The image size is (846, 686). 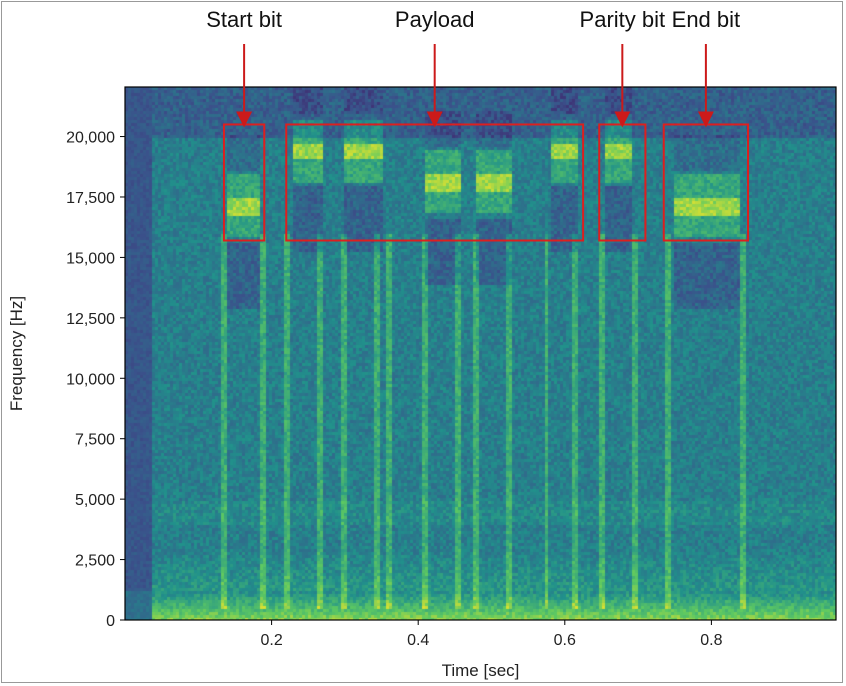 What do you see at coordinates (244, 19) in the screenshot?
I see `annotation-label: Start bit` at bounding box center [244, 19].